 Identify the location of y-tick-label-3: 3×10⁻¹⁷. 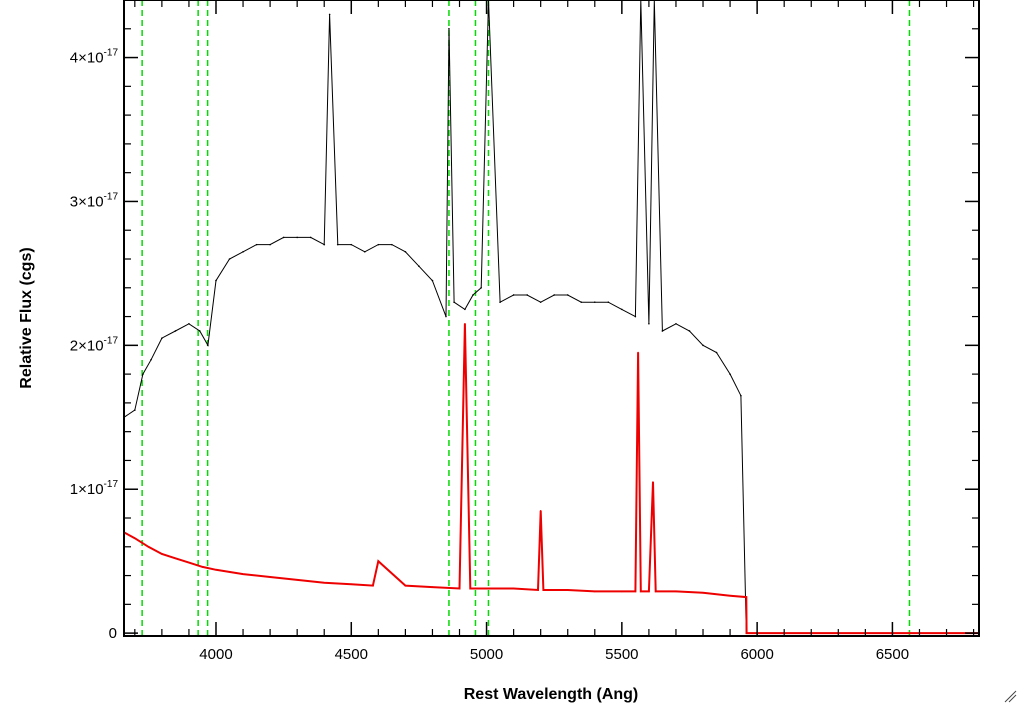
(94, 200).